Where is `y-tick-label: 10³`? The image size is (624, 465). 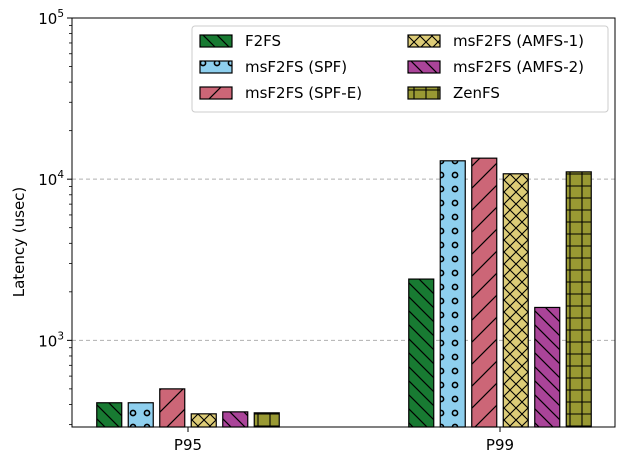 y-tick-label: 10³ is located at coordinates (51, 340).